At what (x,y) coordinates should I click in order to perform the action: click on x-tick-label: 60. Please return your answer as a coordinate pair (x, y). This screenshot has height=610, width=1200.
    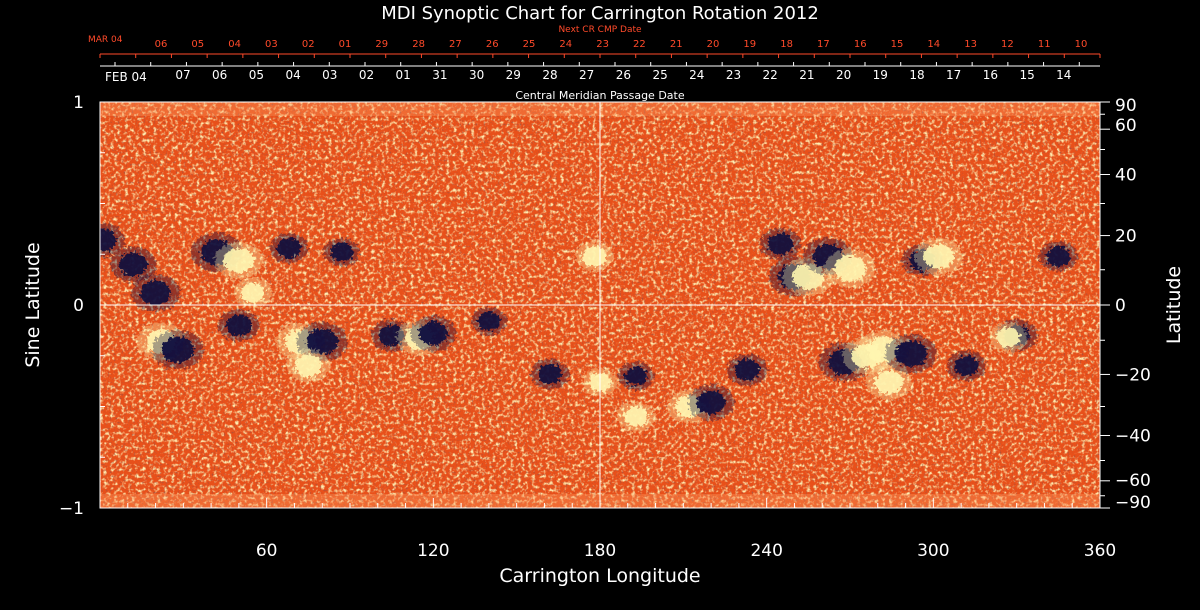
    Looking at the image, I should click on (267, 551).